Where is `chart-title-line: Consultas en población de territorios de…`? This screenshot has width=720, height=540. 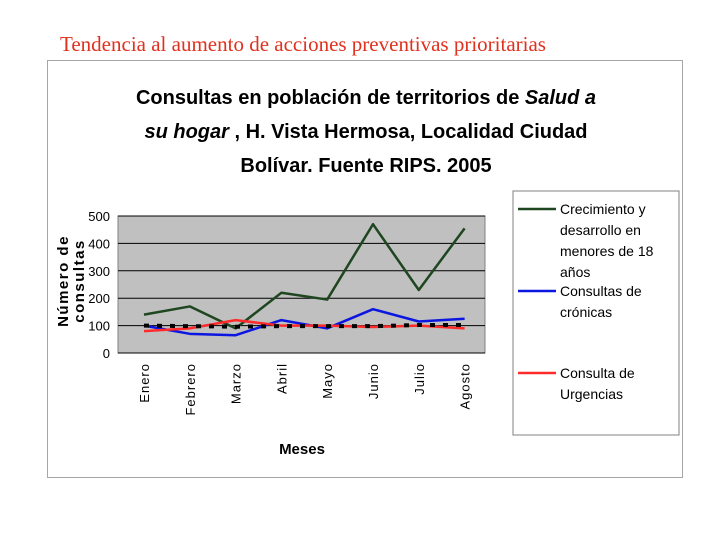
chart-title-line: Consultas en población de territorios de… is located at coordinates (366, 98).